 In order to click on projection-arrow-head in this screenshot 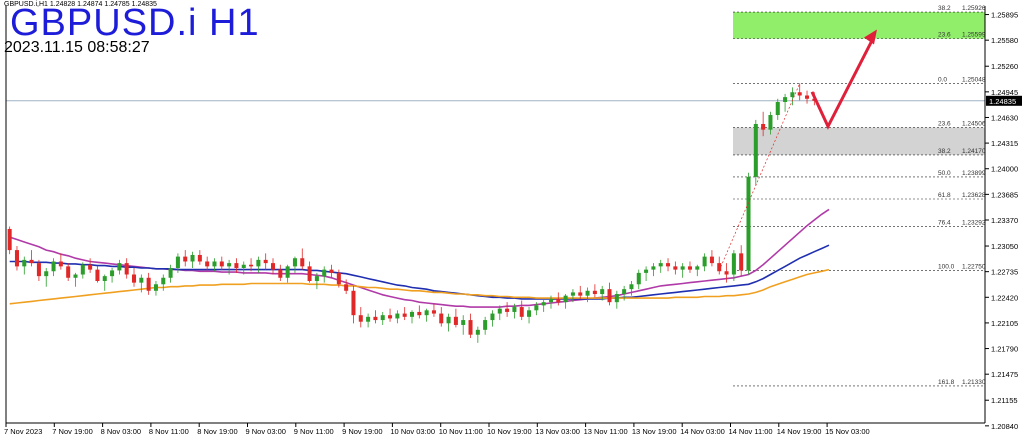, I will do `click(870, 37)`.